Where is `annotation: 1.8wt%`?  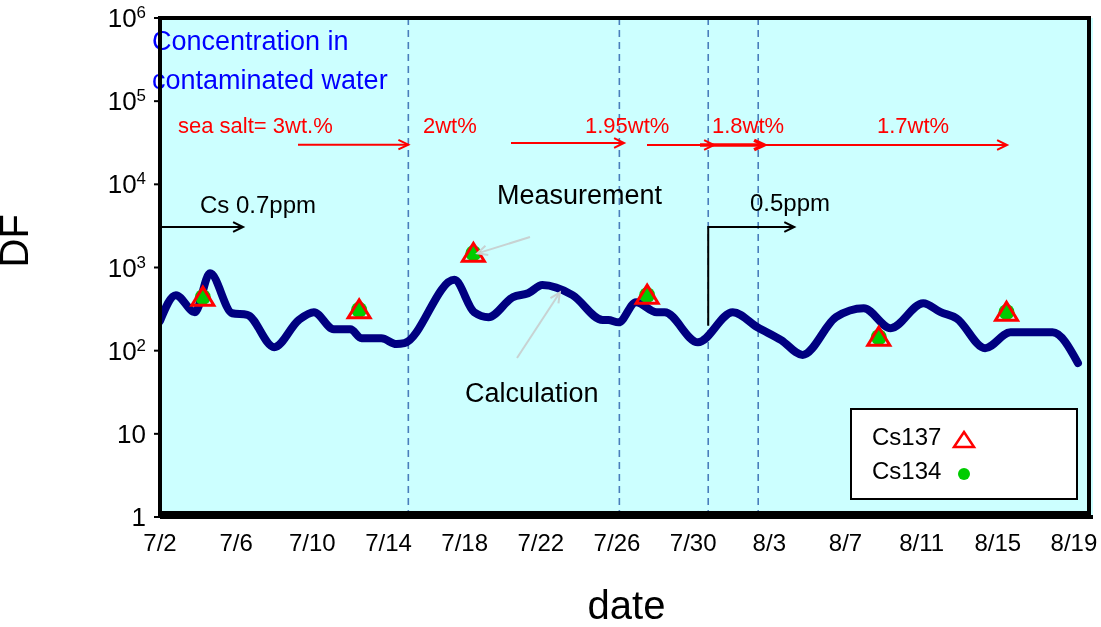 annotation: 1.8wt% is located at coordinates (748, 126).